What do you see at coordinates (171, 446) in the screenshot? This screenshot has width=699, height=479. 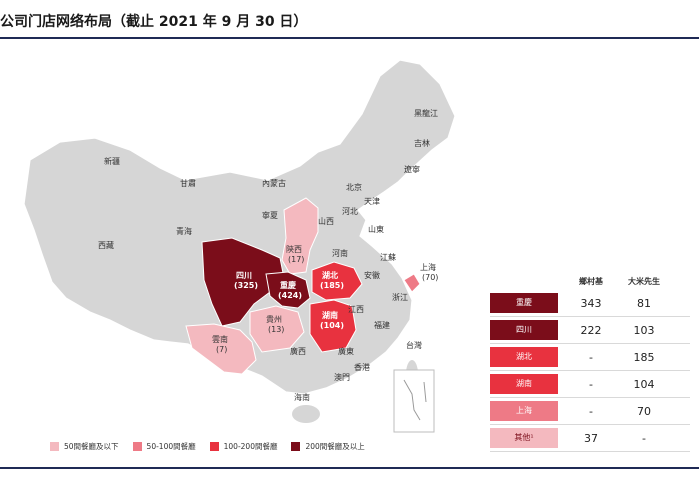 I see `legend-label: 50-100間餐廳` at bounding box center [171, 446].